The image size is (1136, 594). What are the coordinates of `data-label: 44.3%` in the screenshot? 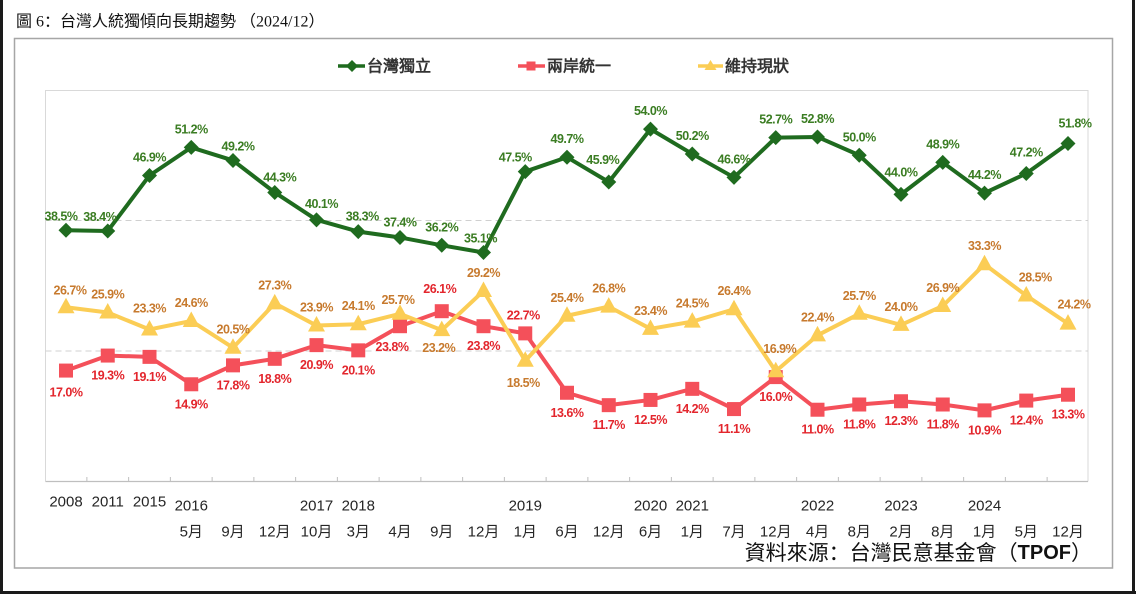 It's located at (279, 177).